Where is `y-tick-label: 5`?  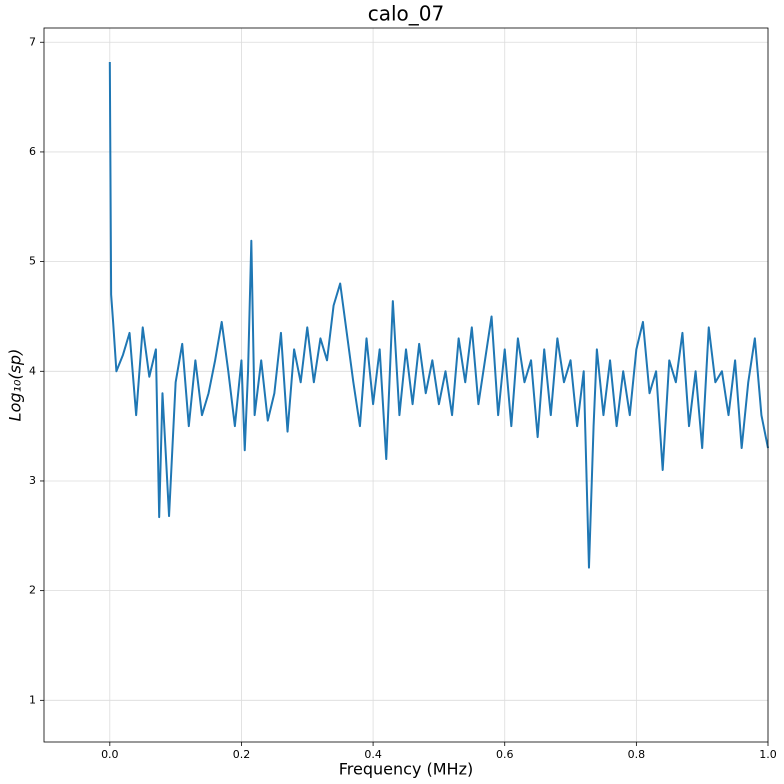 y-tick-label: 5 is located at coordinates (32, 261).